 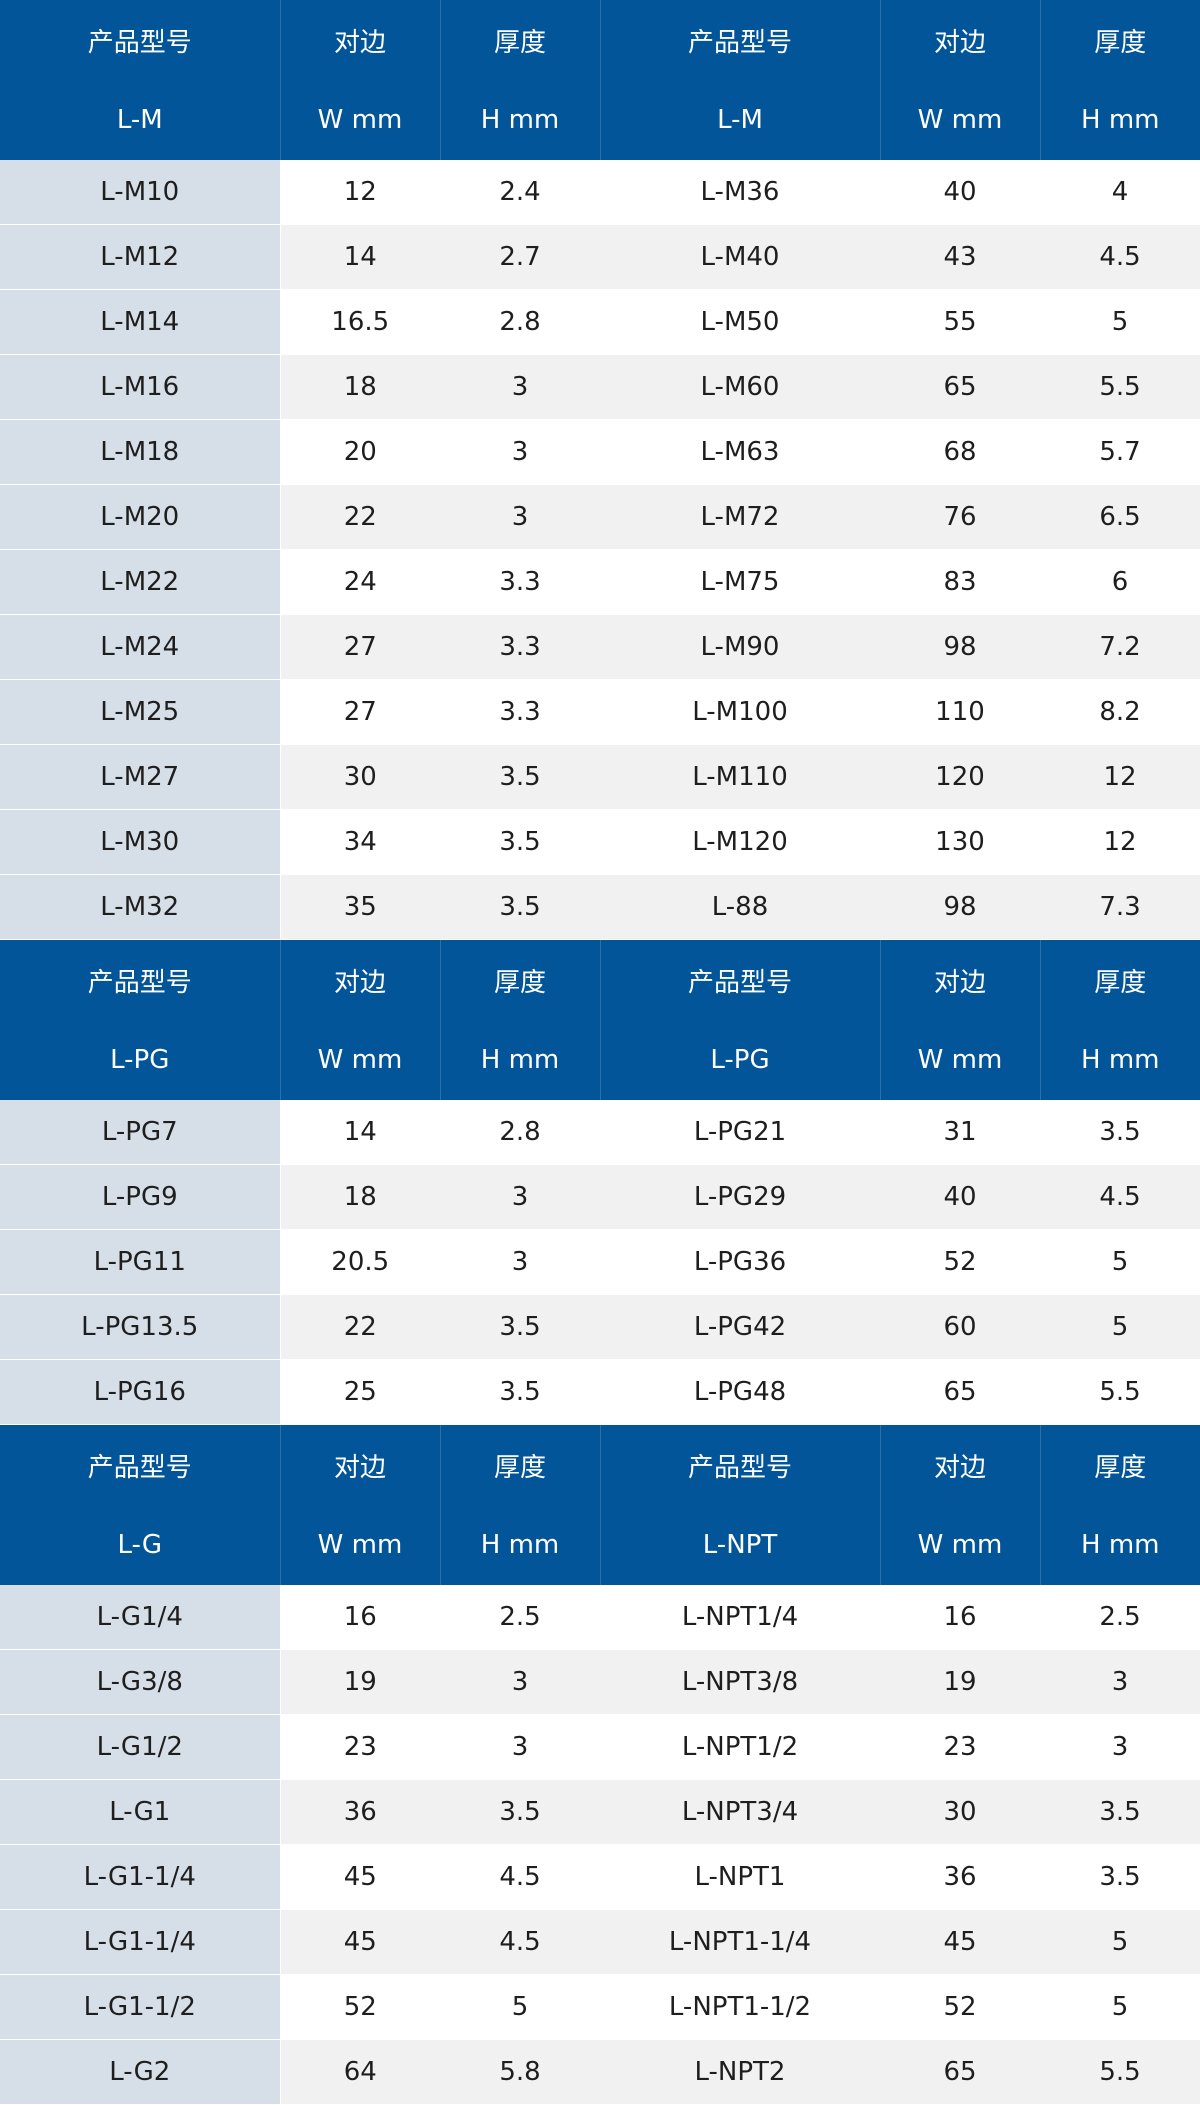 What do you see at coordinates (740, 1392) in the screenshot?
I see `model-cell: L-PG48` at bounding box center [740, 1392].